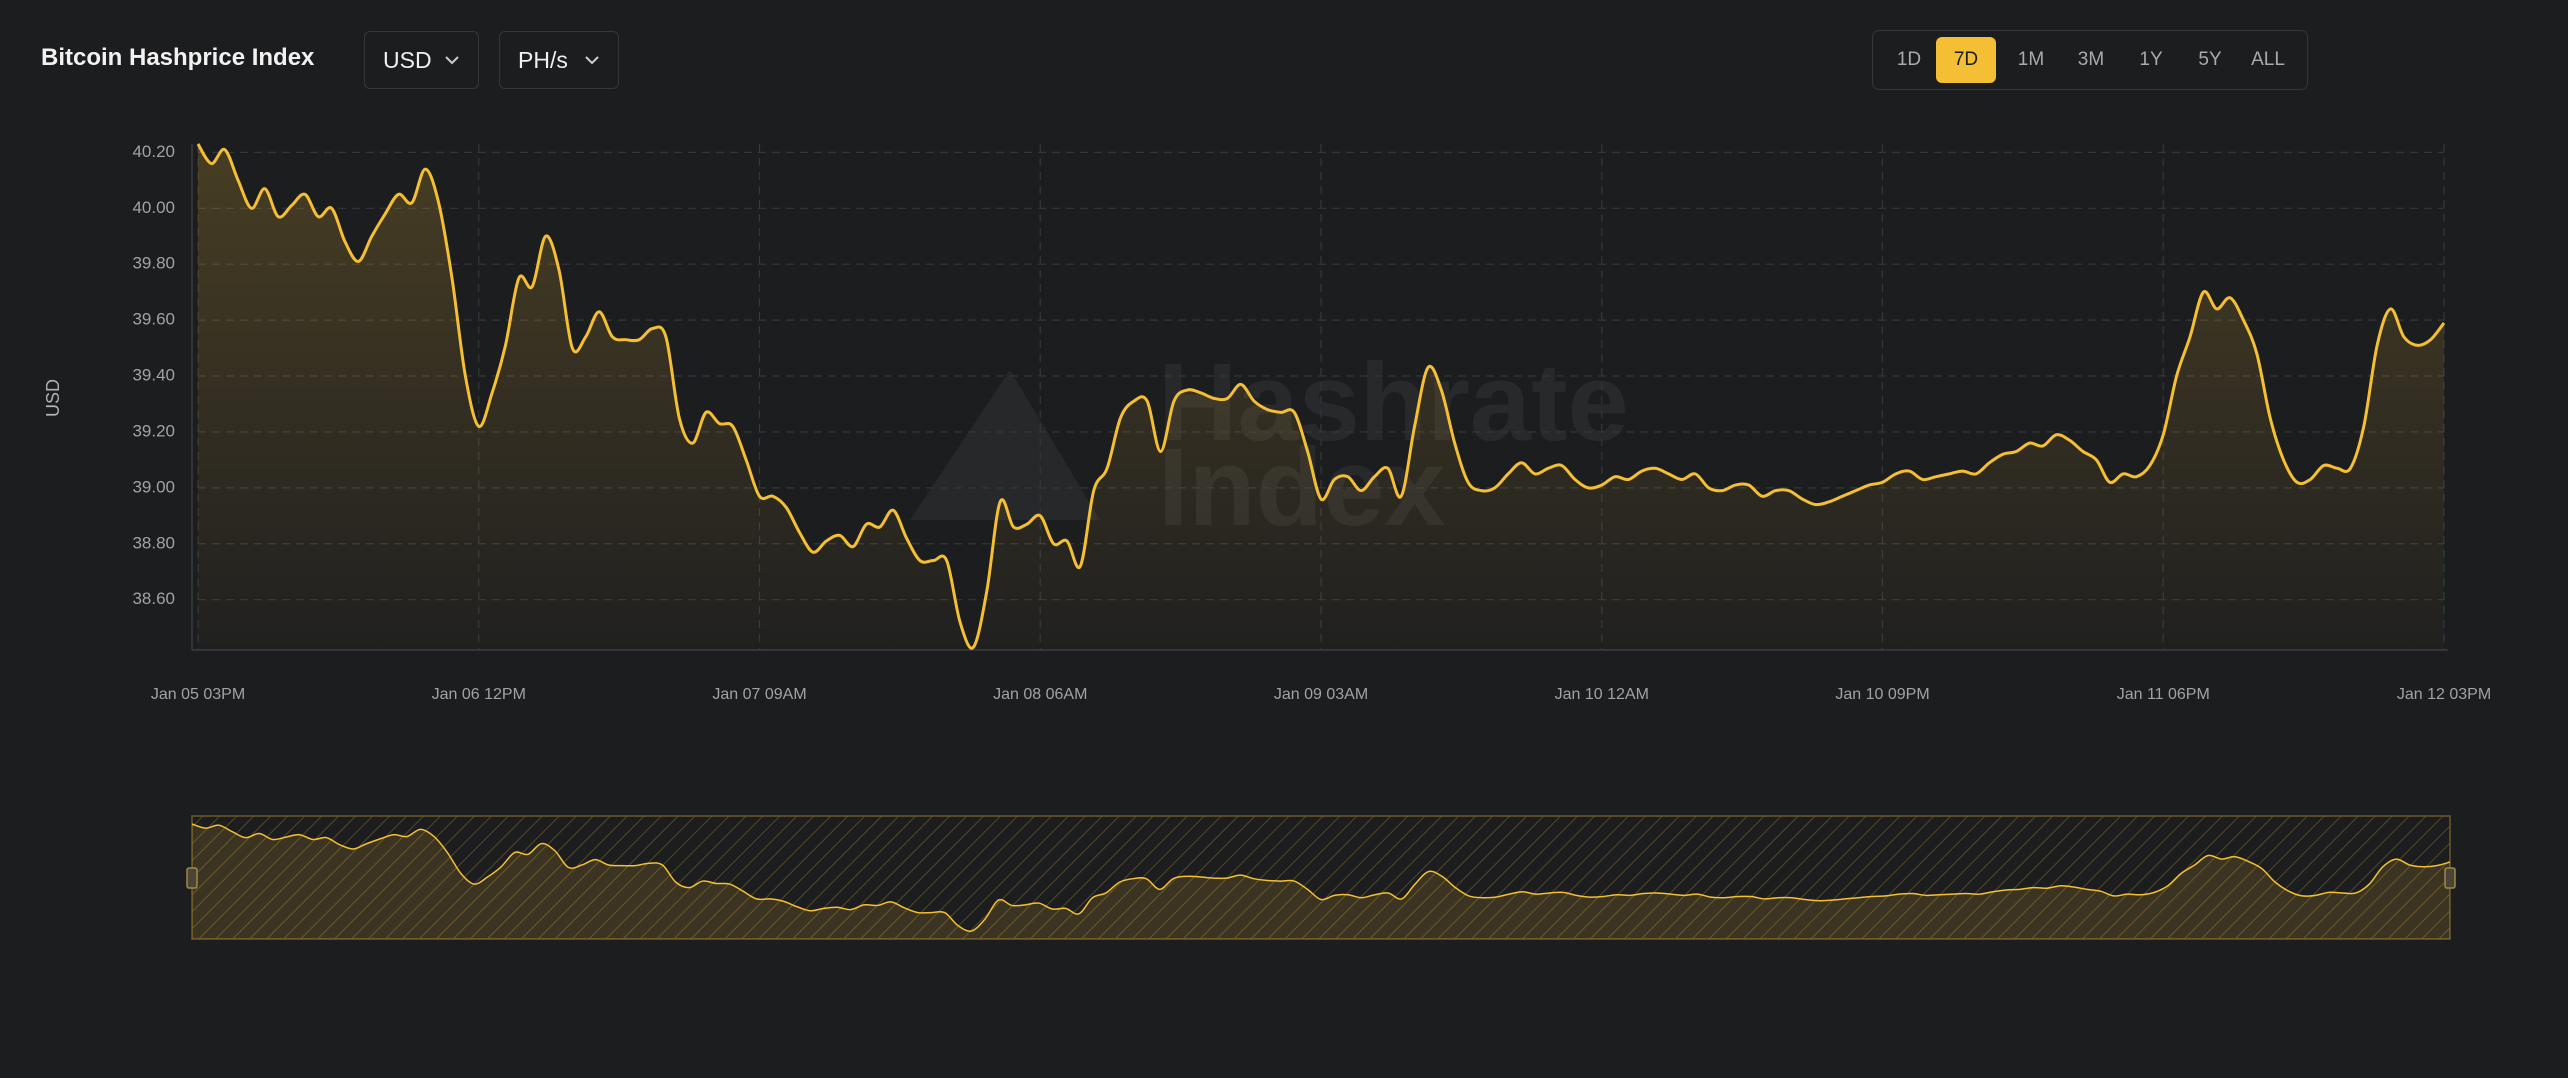 This screenshot has height=1078, width=2568. I want to click on y-tick-label: 38.60, so click(153, 598).